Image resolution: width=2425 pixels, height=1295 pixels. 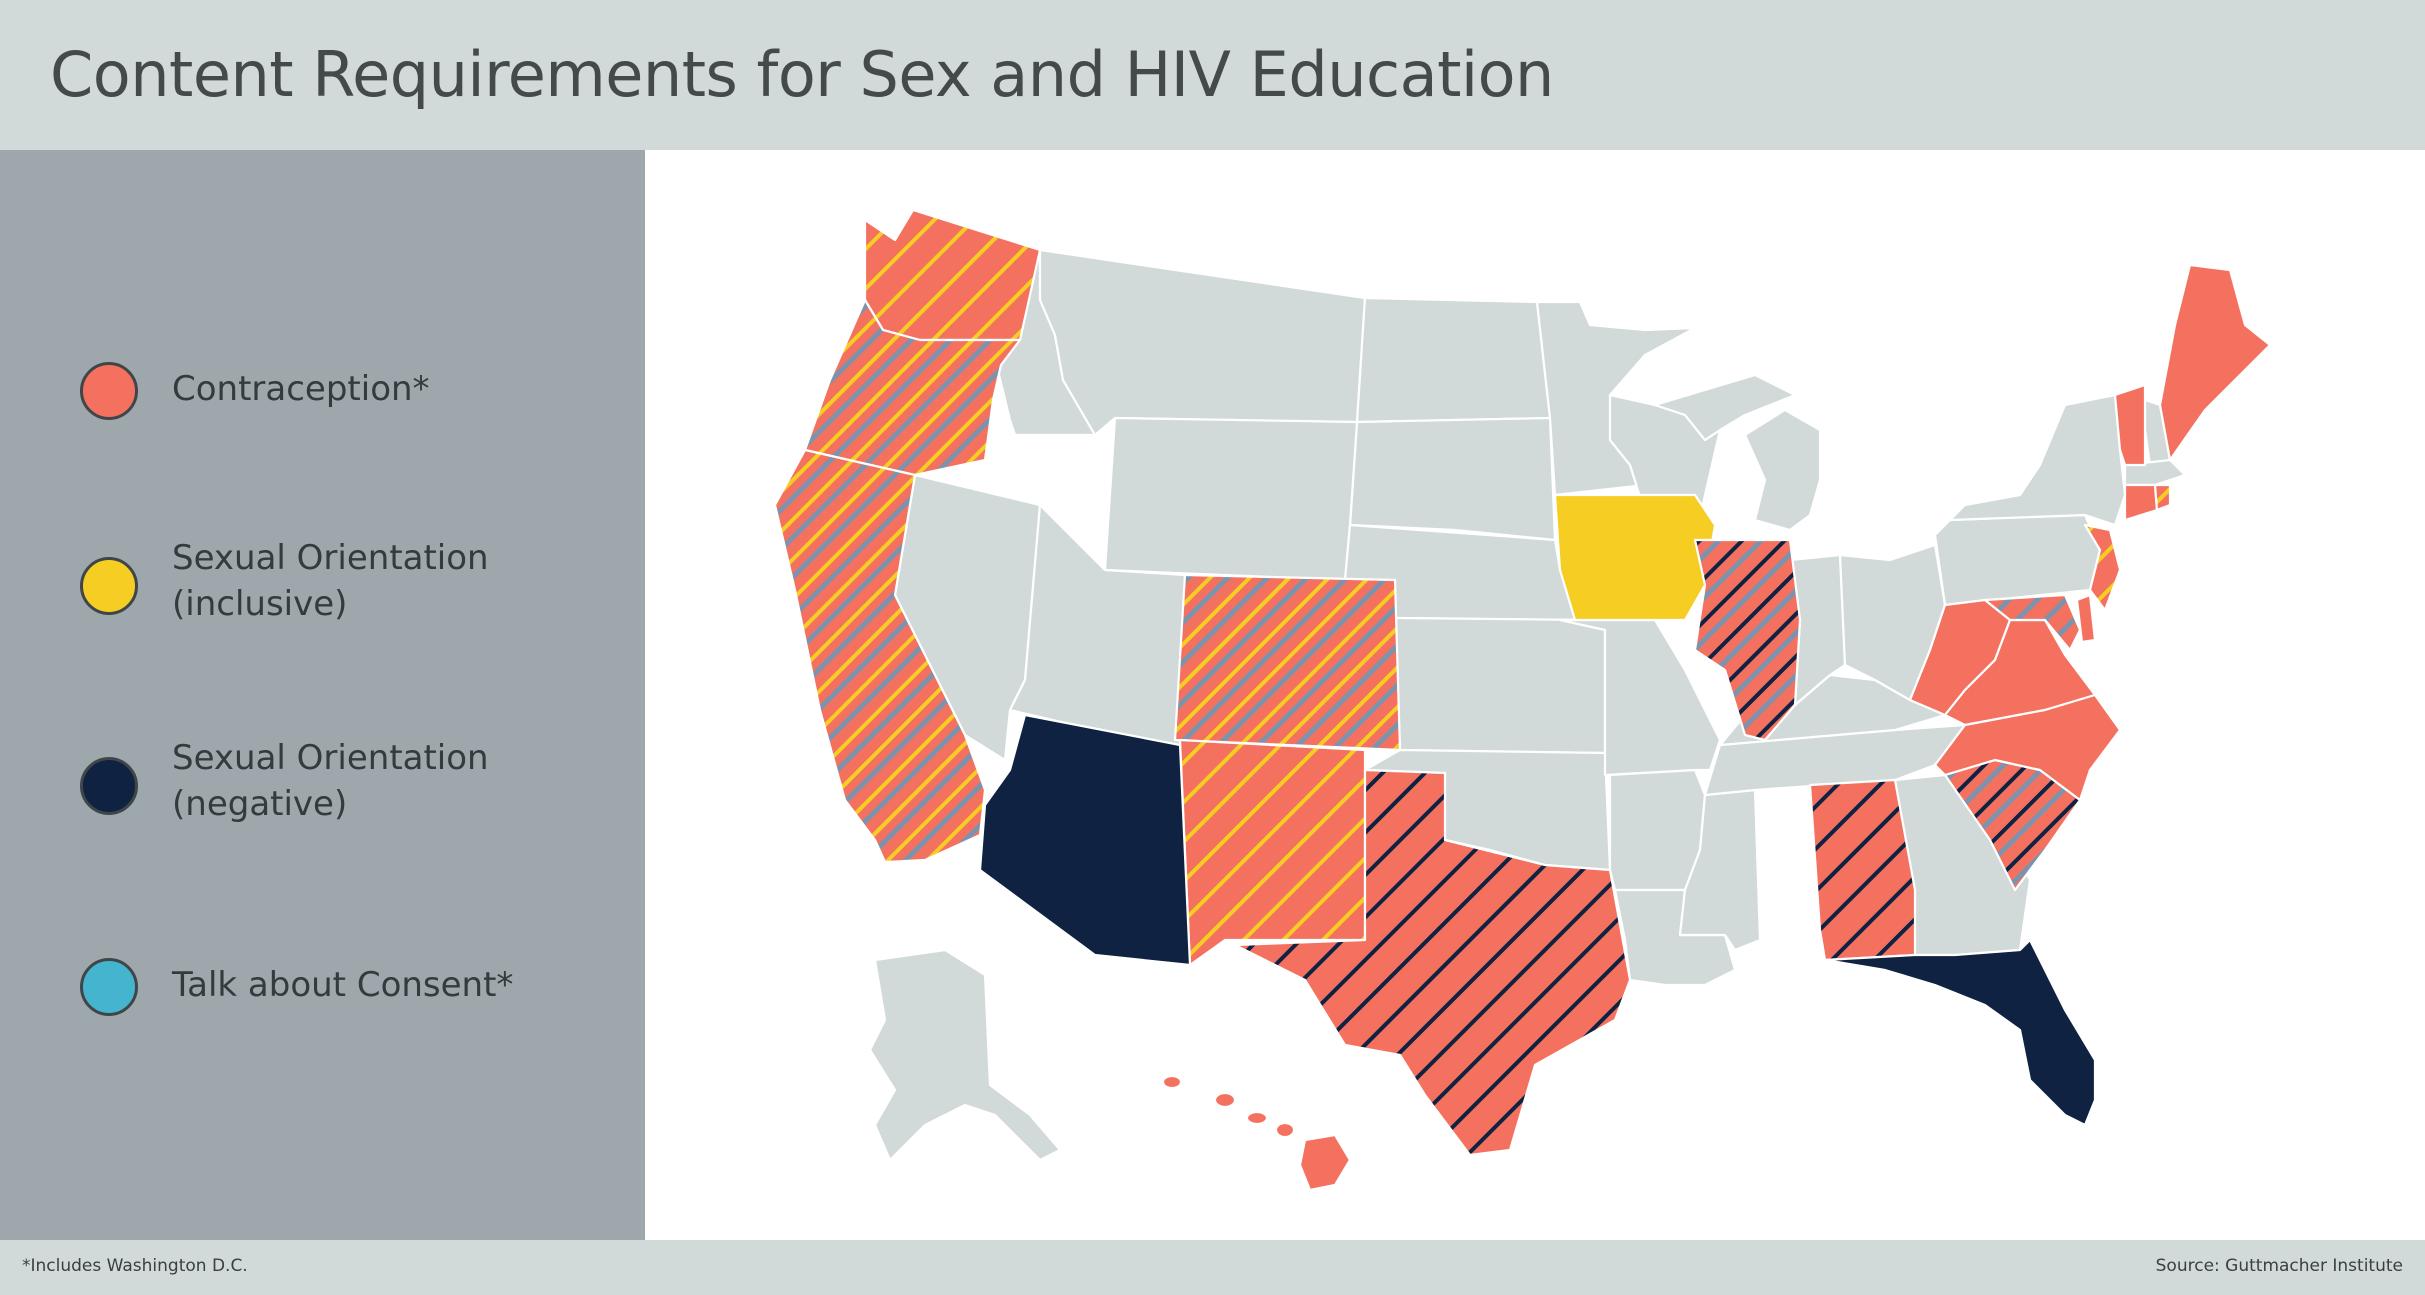 I want to click on state-california, so click(x=880, y=656).